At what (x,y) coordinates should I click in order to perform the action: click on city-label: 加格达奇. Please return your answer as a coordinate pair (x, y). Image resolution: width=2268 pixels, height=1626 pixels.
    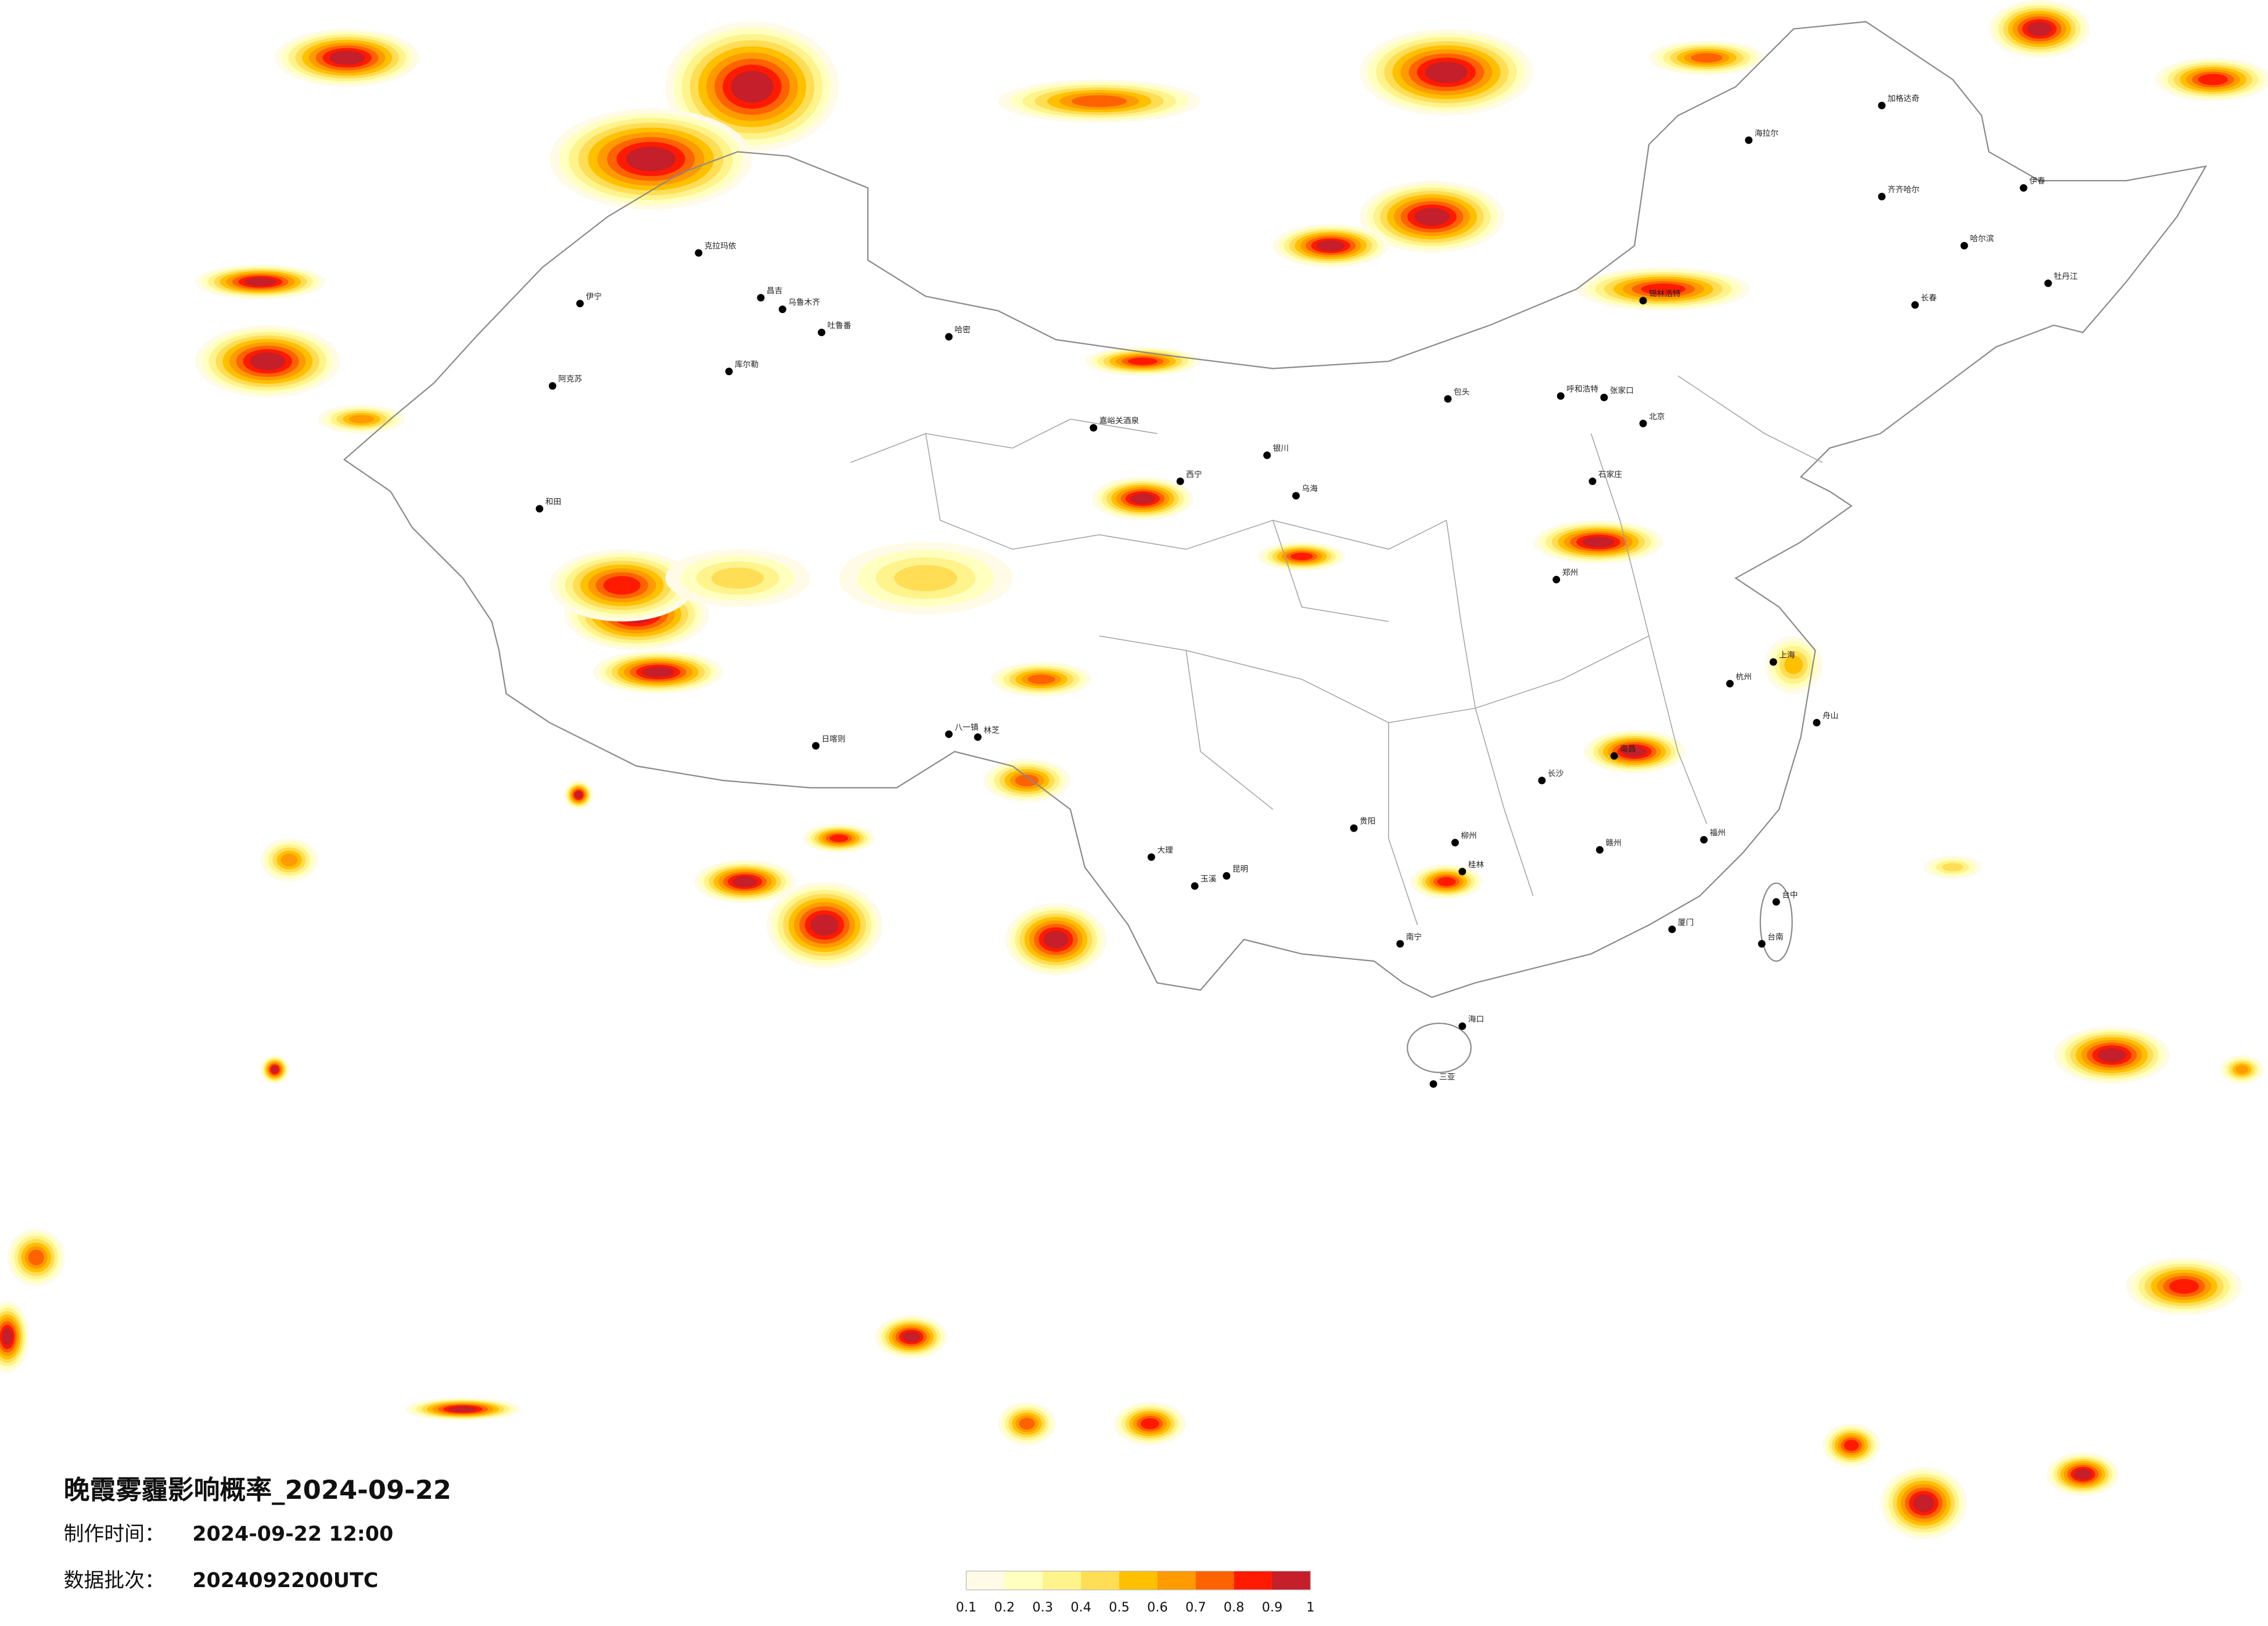
    Looking at the image, I should click on (1904, 98).